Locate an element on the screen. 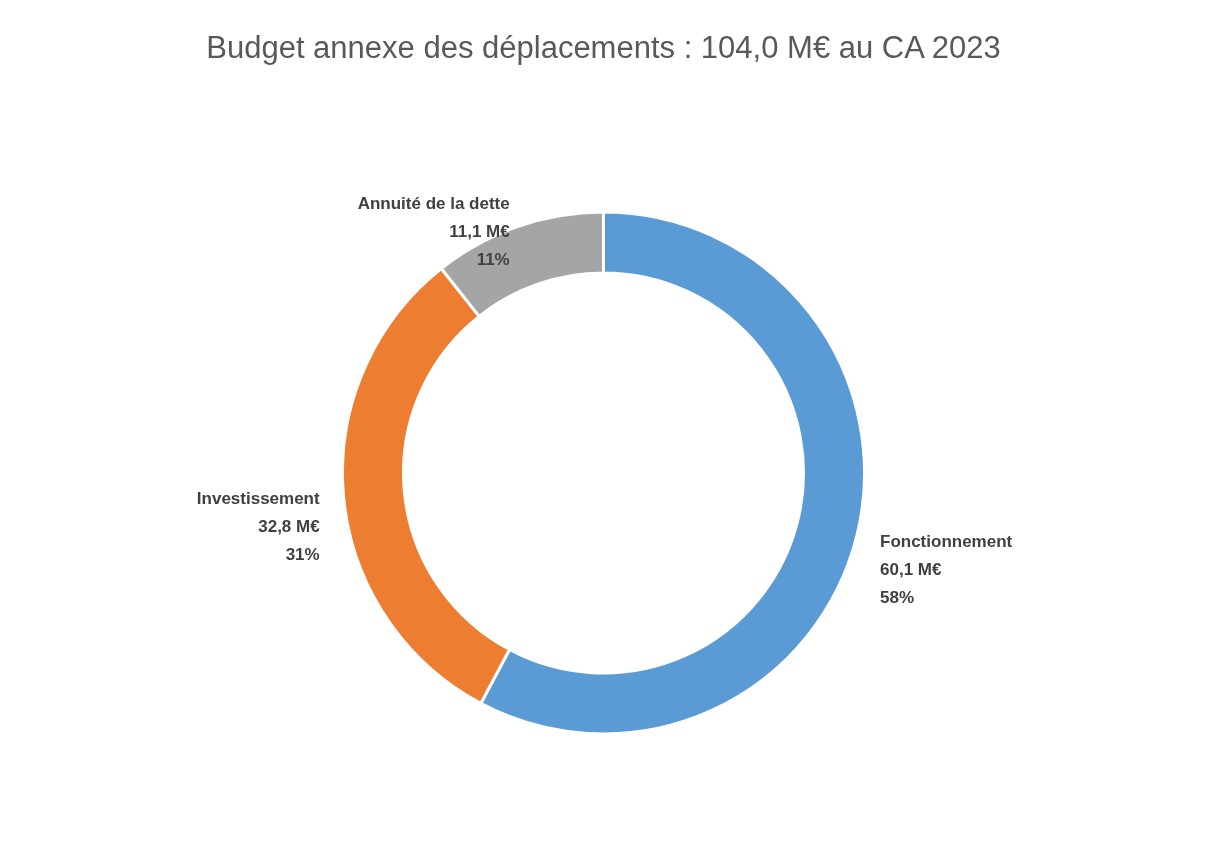  data-label: 32,8 M€ 31% is located at coordinates (289, 540).